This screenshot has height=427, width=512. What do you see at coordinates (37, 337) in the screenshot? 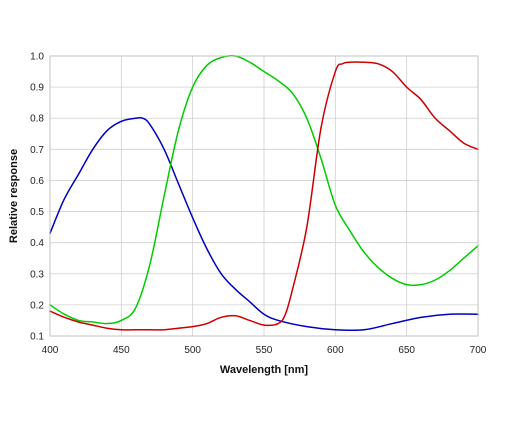
I see `y-tick-label: 0.1` at bounding box center [37, 337].